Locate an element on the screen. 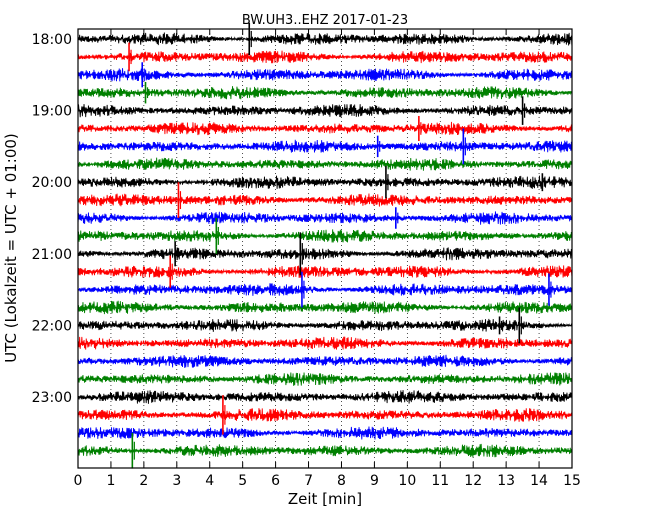  trace-2000 is located at coordinates (325, 182).